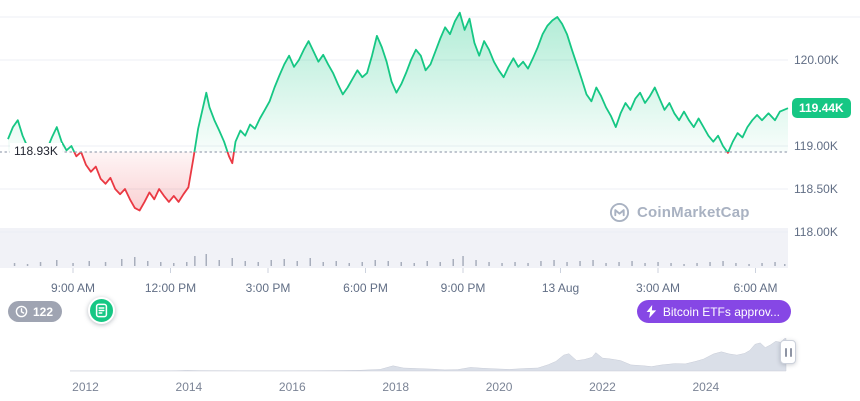 The image size is (860, 401). I want to click on navigator-chart, so click(430, 354).